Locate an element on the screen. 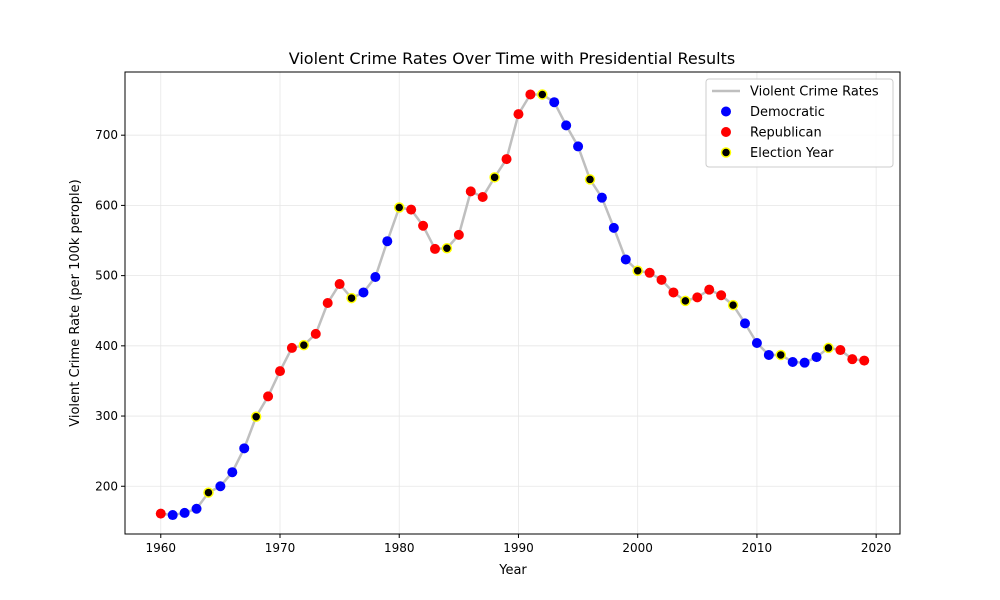 The height and width of the screenshot is (600, 1000). legend-label: Republican is located at coordinates (786, 133).